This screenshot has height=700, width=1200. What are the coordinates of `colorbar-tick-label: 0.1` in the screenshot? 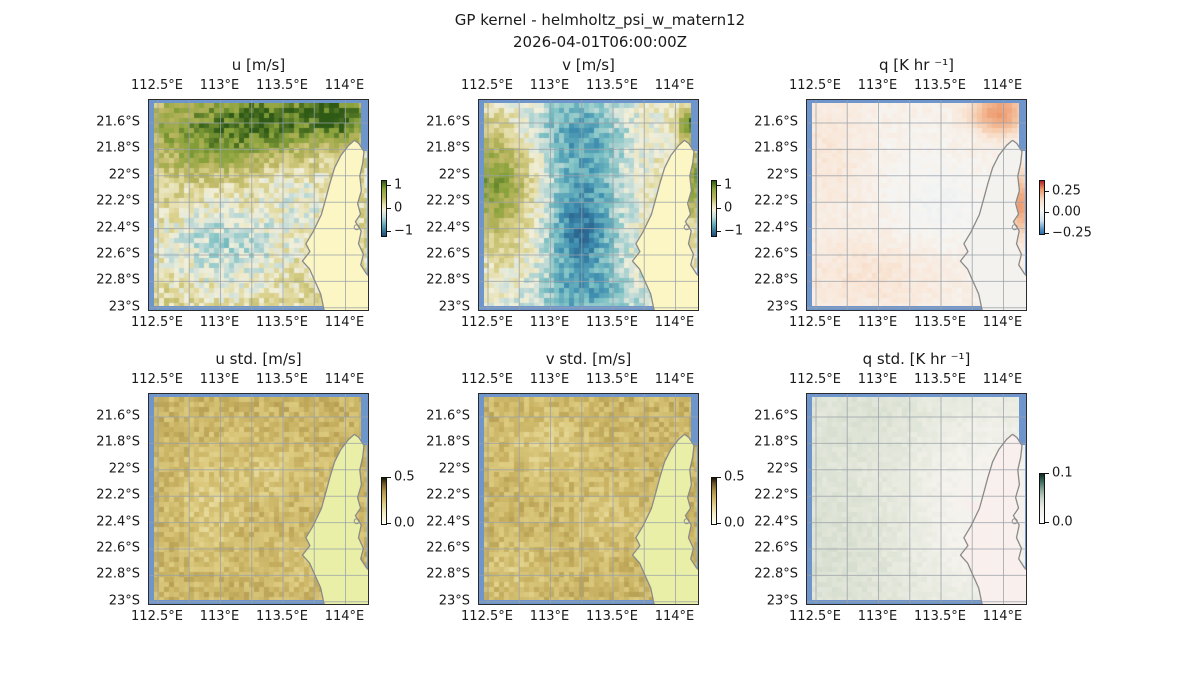 It's located at (1062, 473).